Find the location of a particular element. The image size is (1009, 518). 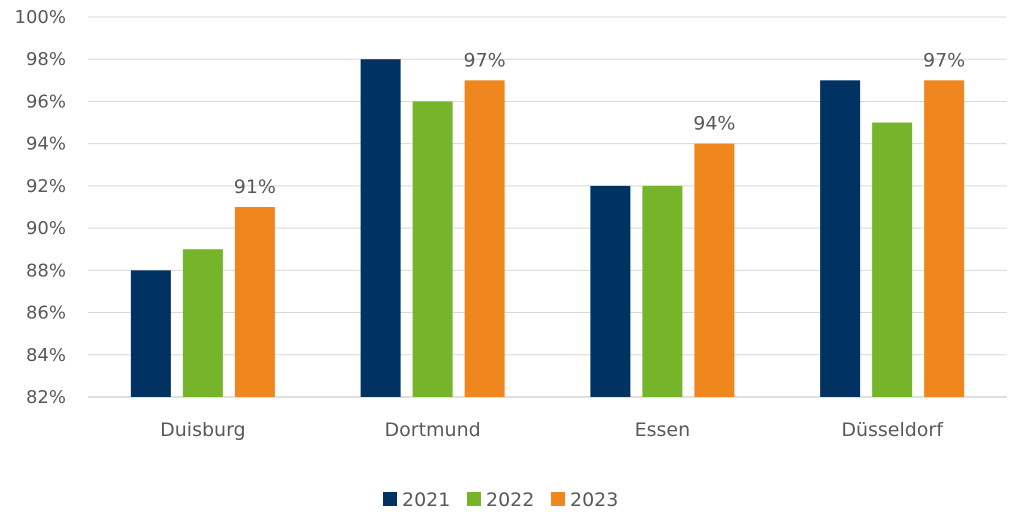

bar-2022-dortmund is located at coordinates (432, 249).